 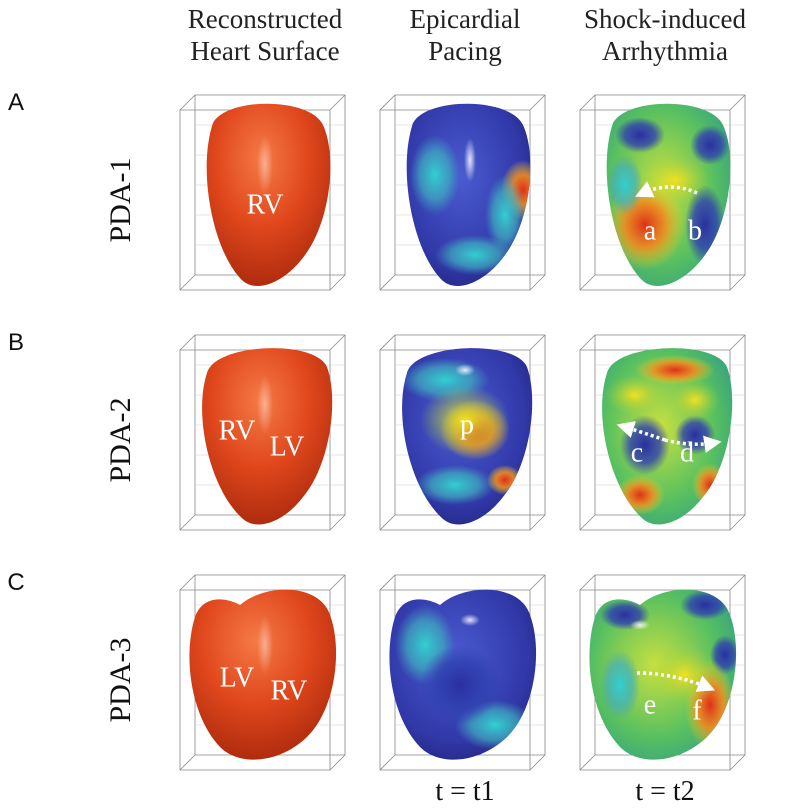 I want to click on column-header: Epicardial, so click(x=465, y=19).